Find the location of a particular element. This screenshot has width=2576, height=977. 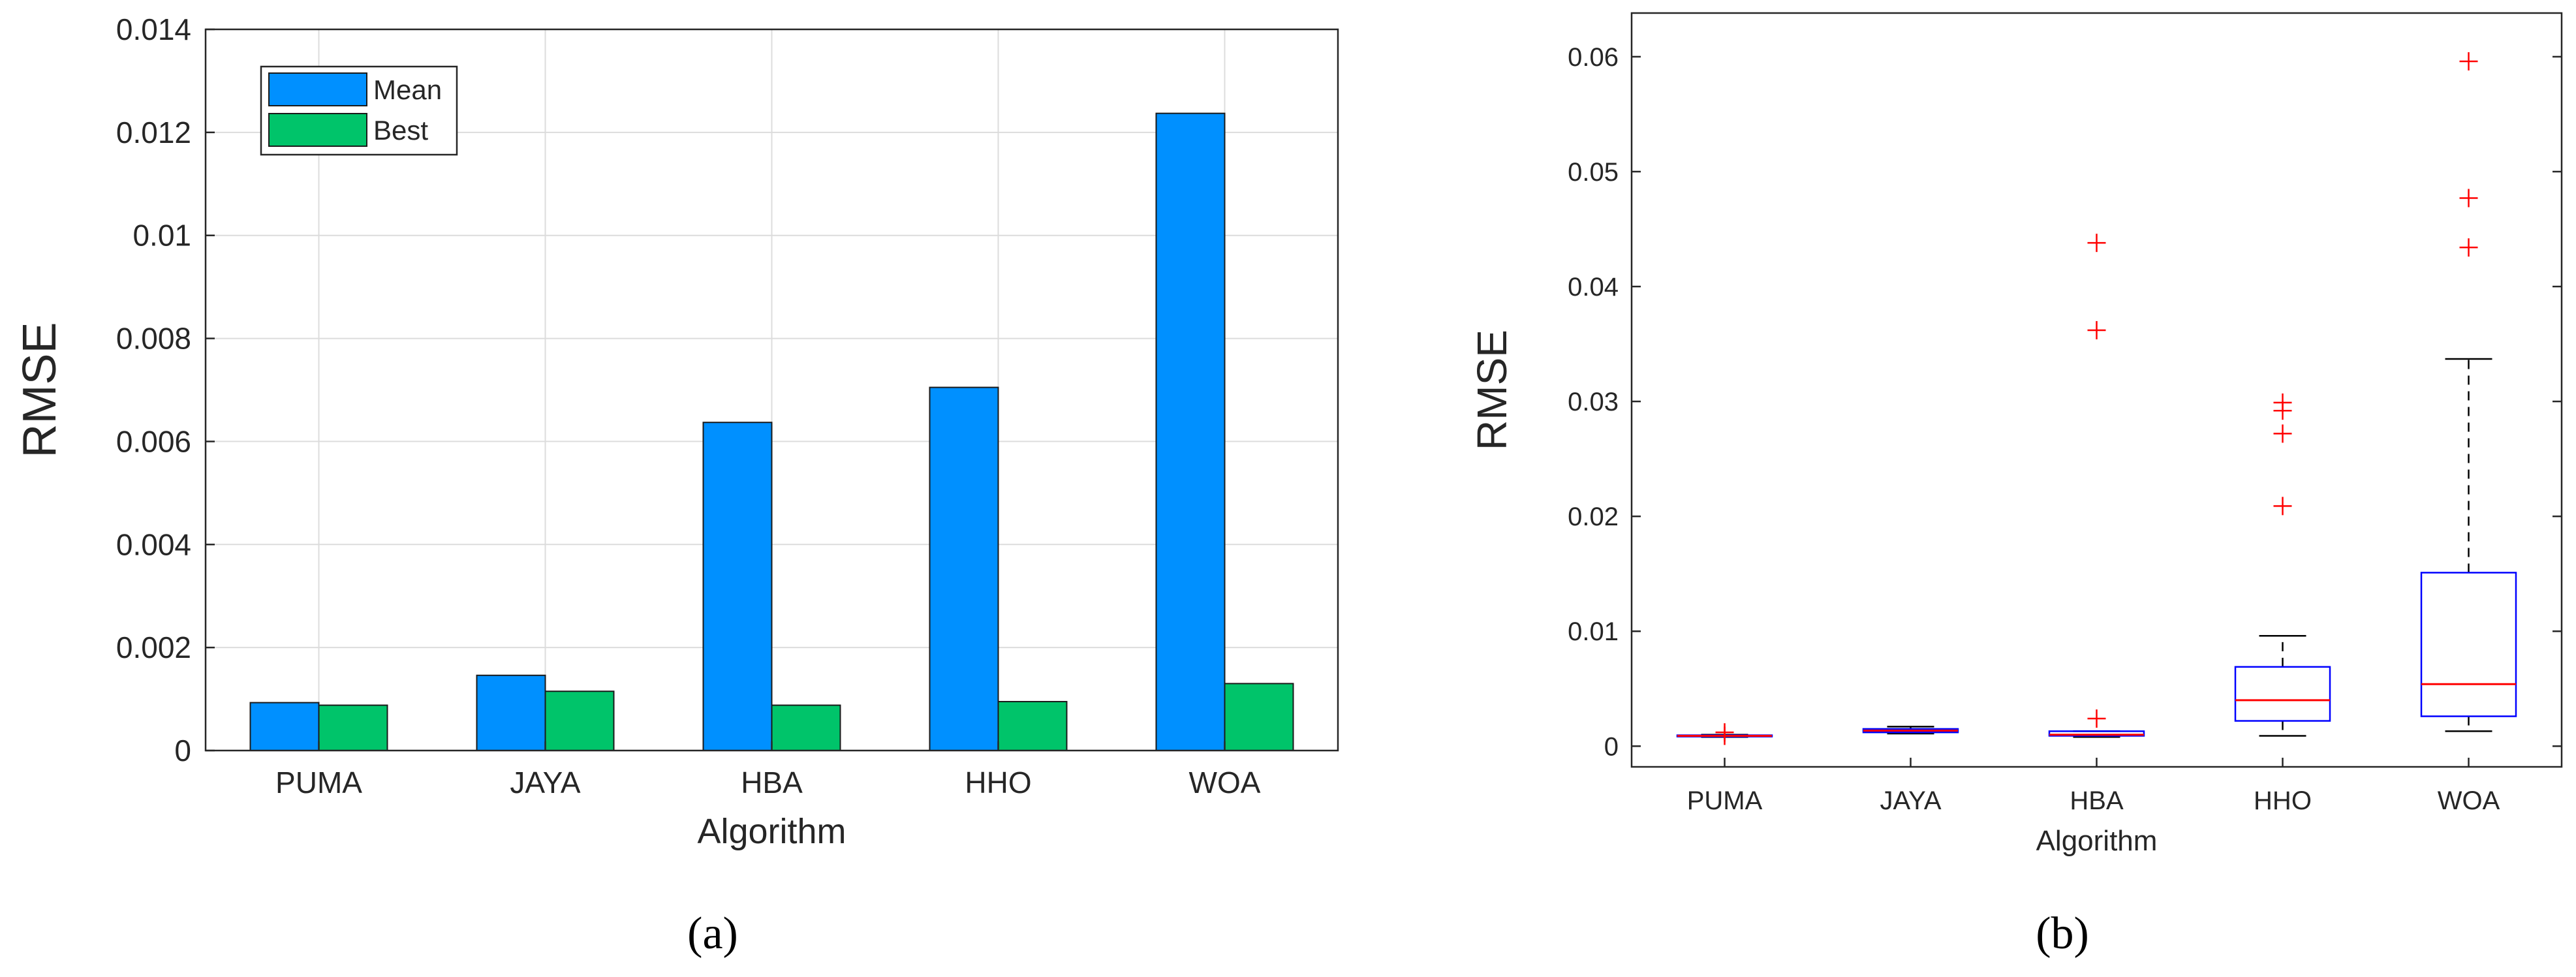

y-tick-label: 0.06 is located at coordinates (1593, 57).